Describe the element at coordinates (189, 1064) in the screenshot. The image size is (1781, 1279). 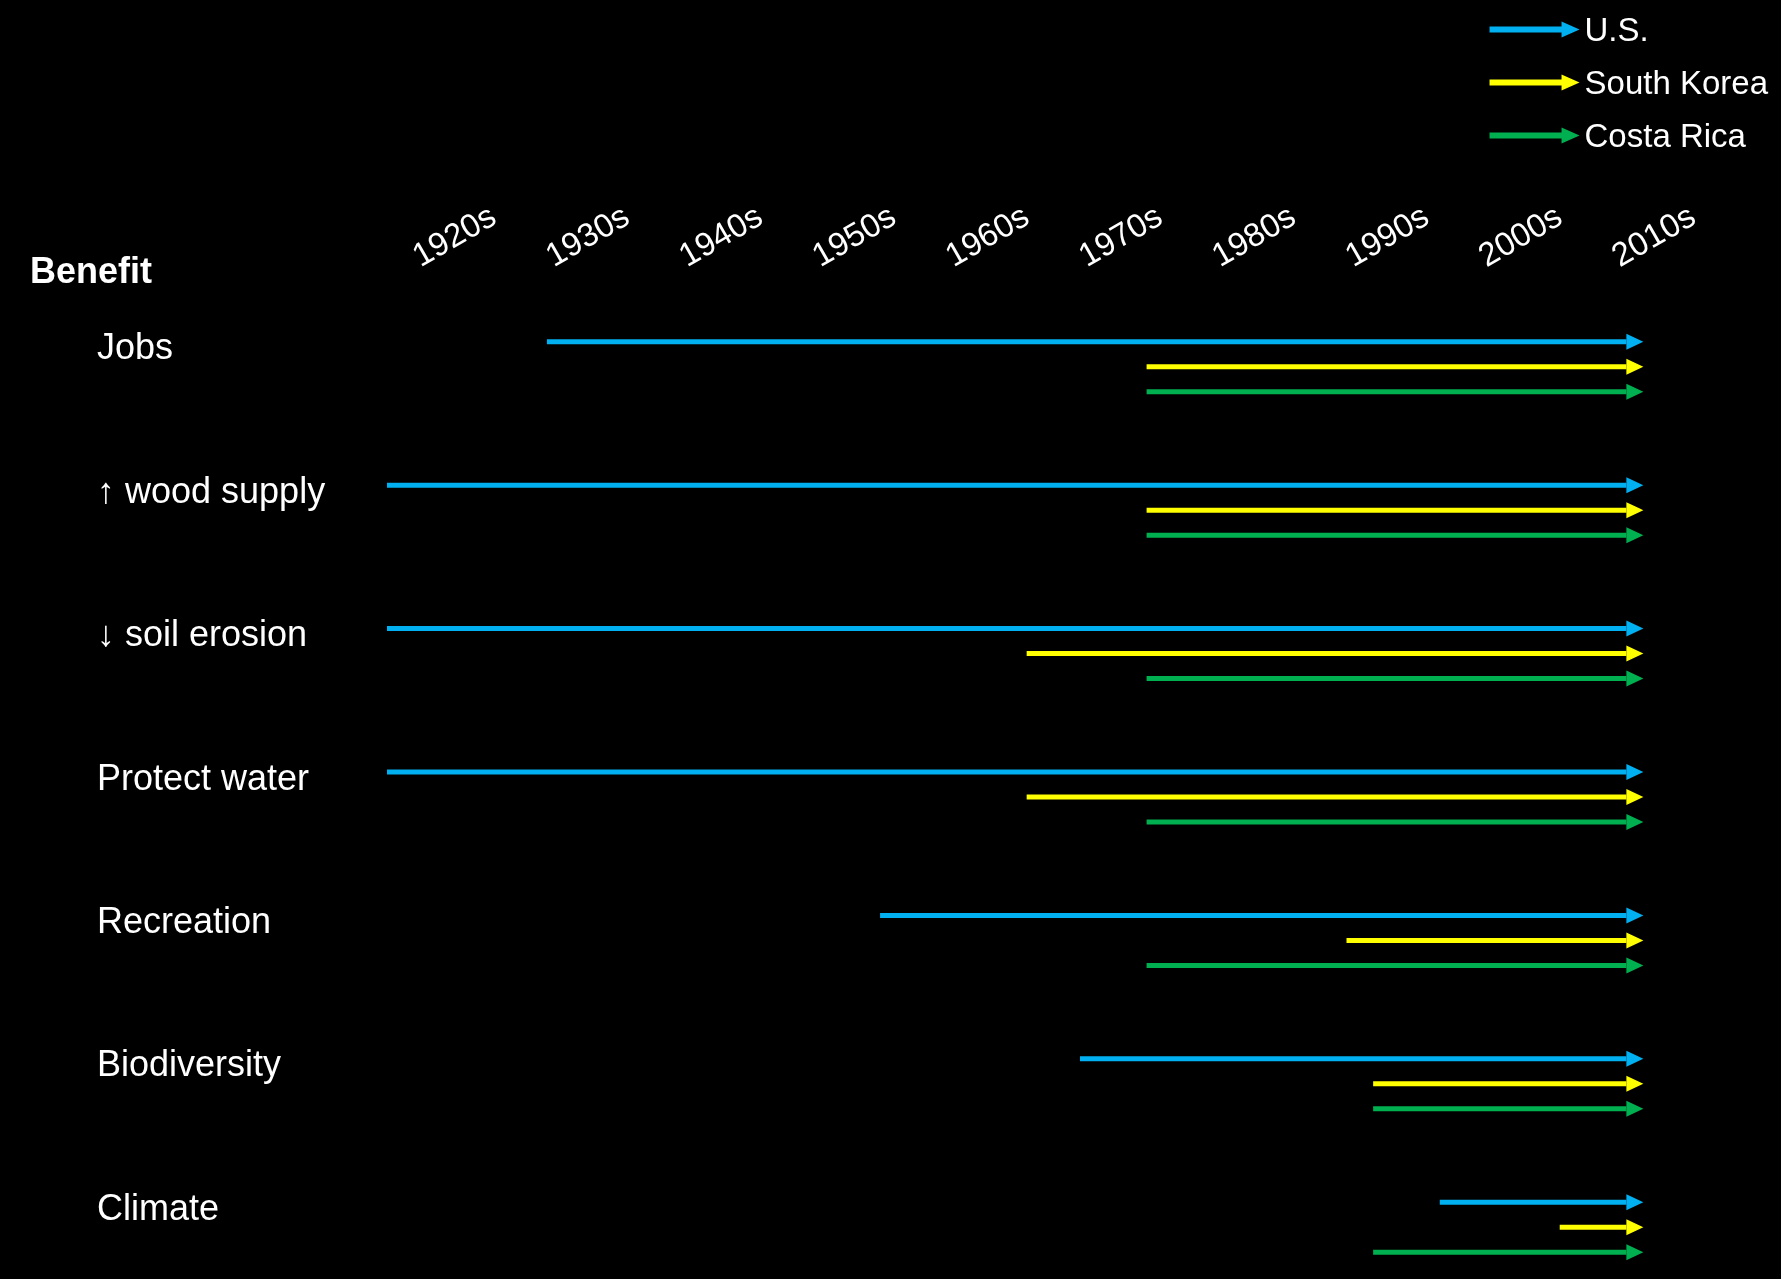
I see `y-tick-label: Biodiversity` at that location.